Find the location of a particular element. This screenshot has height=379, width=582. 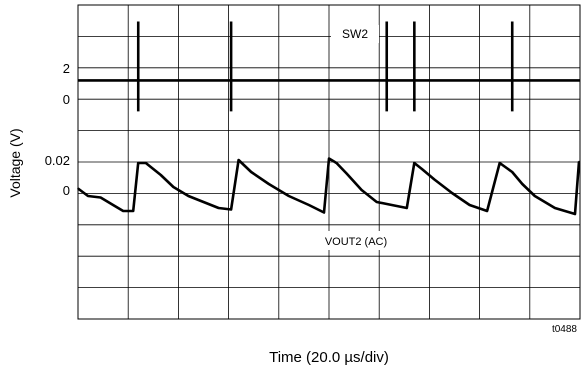

x-axis-label: Time (20.0 µs/div) is located at coordinates (329, 357).